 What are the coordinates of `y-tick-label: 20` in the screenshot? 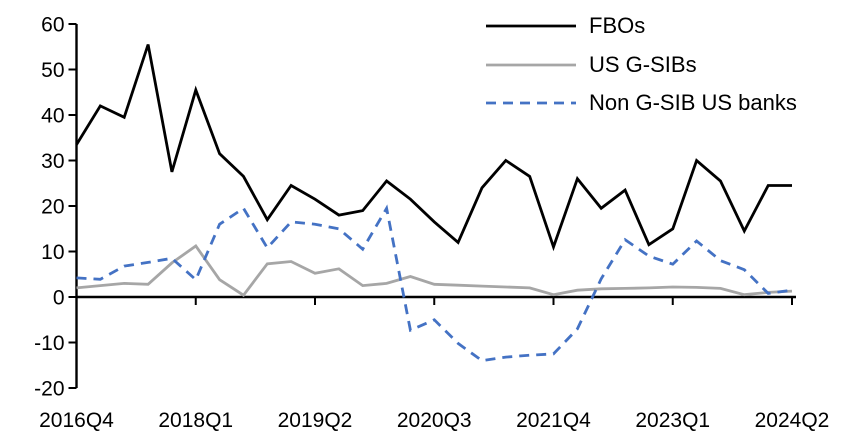 It's located at (52, 207).